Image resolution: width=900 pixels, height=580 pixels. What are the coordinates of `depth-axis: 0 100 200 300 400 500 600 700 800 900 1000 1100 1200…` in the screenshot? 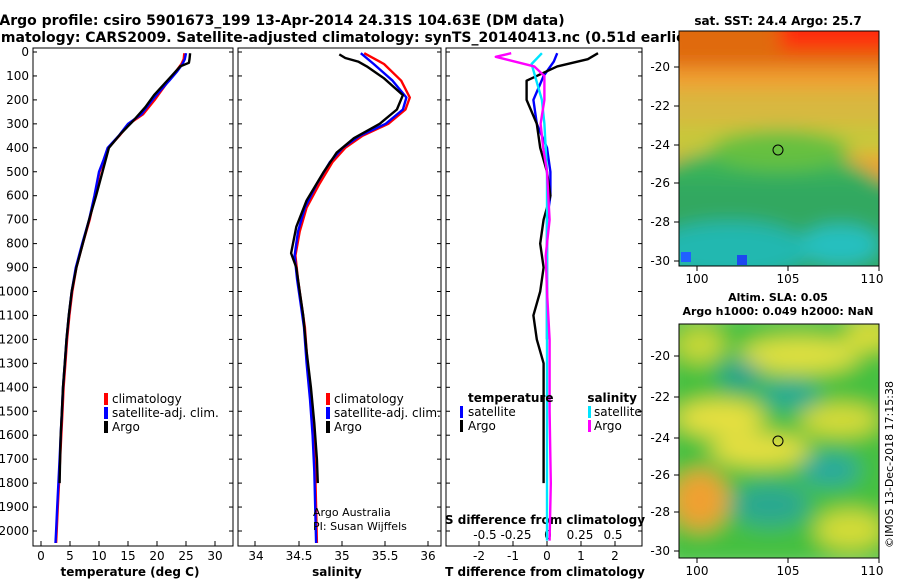 It's located at (14, 291).